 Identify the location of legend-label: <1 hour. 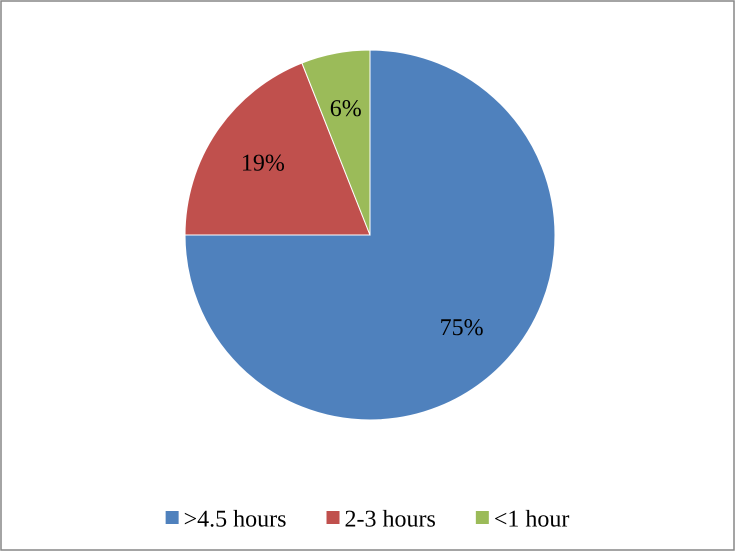
(532, 519).